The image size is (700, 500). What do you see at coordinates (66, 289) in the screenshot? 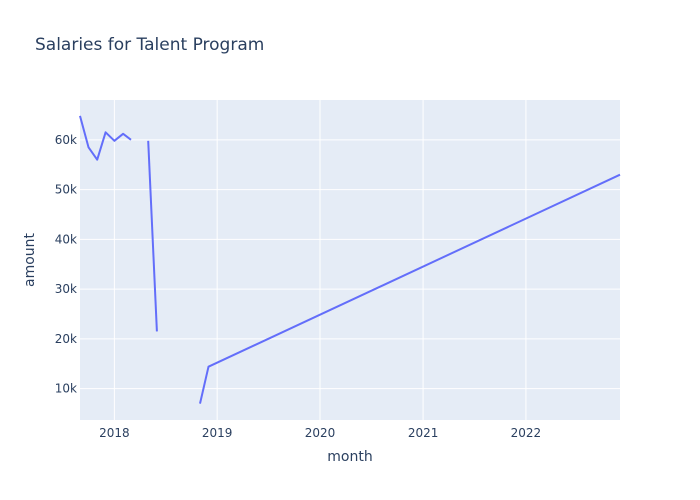
I see `y-tick-label: 30k` at bounding box center [66, 289].